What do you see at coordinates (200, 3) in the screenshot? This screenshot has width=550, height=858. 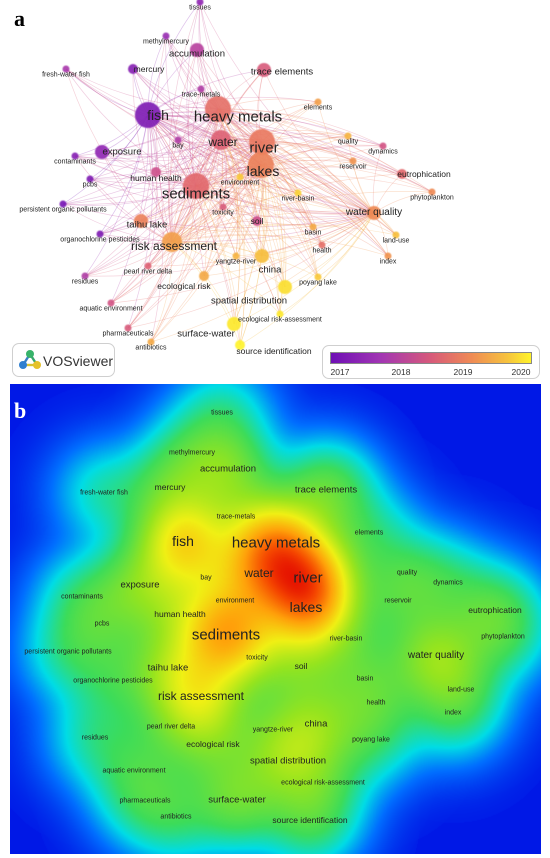 I see `node-tissues` at bounding box center [200, 3].